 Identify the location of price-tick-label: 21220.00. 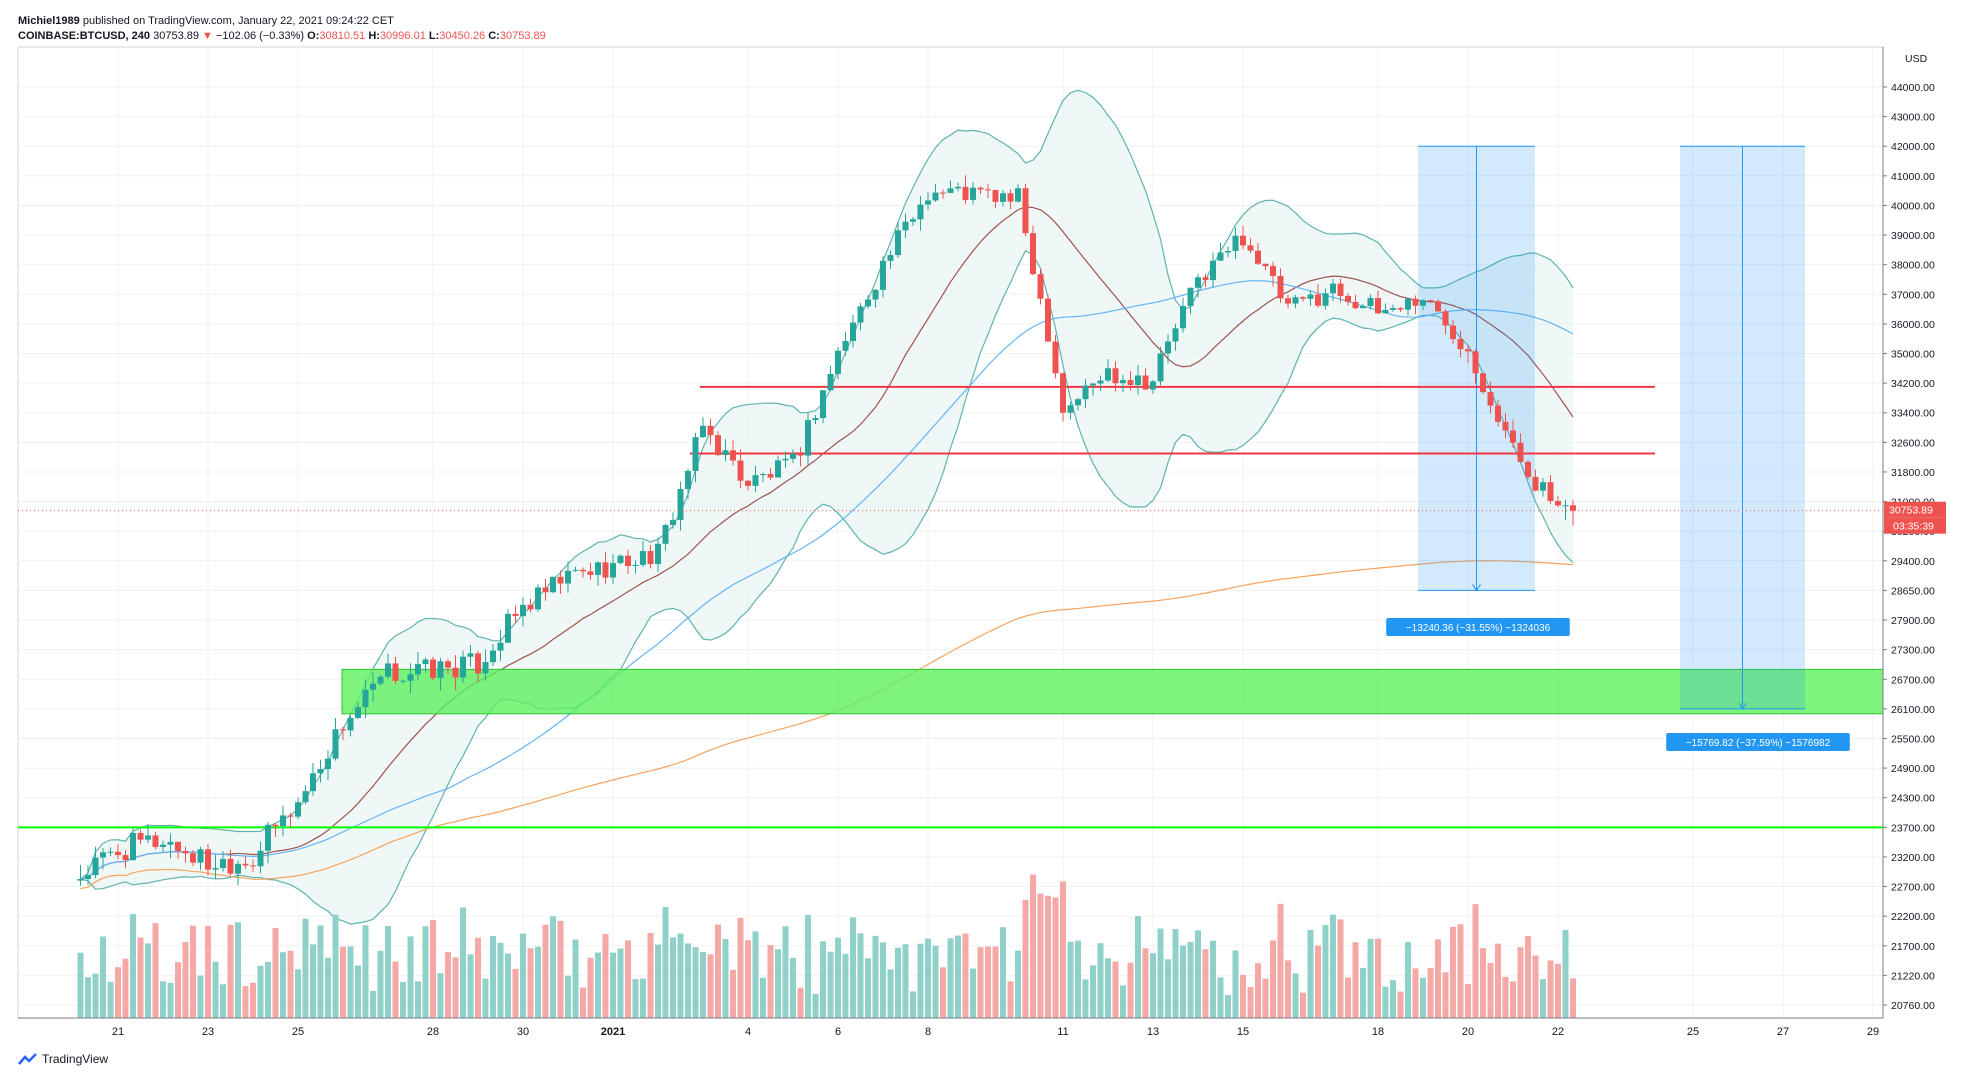
(1913, 976).